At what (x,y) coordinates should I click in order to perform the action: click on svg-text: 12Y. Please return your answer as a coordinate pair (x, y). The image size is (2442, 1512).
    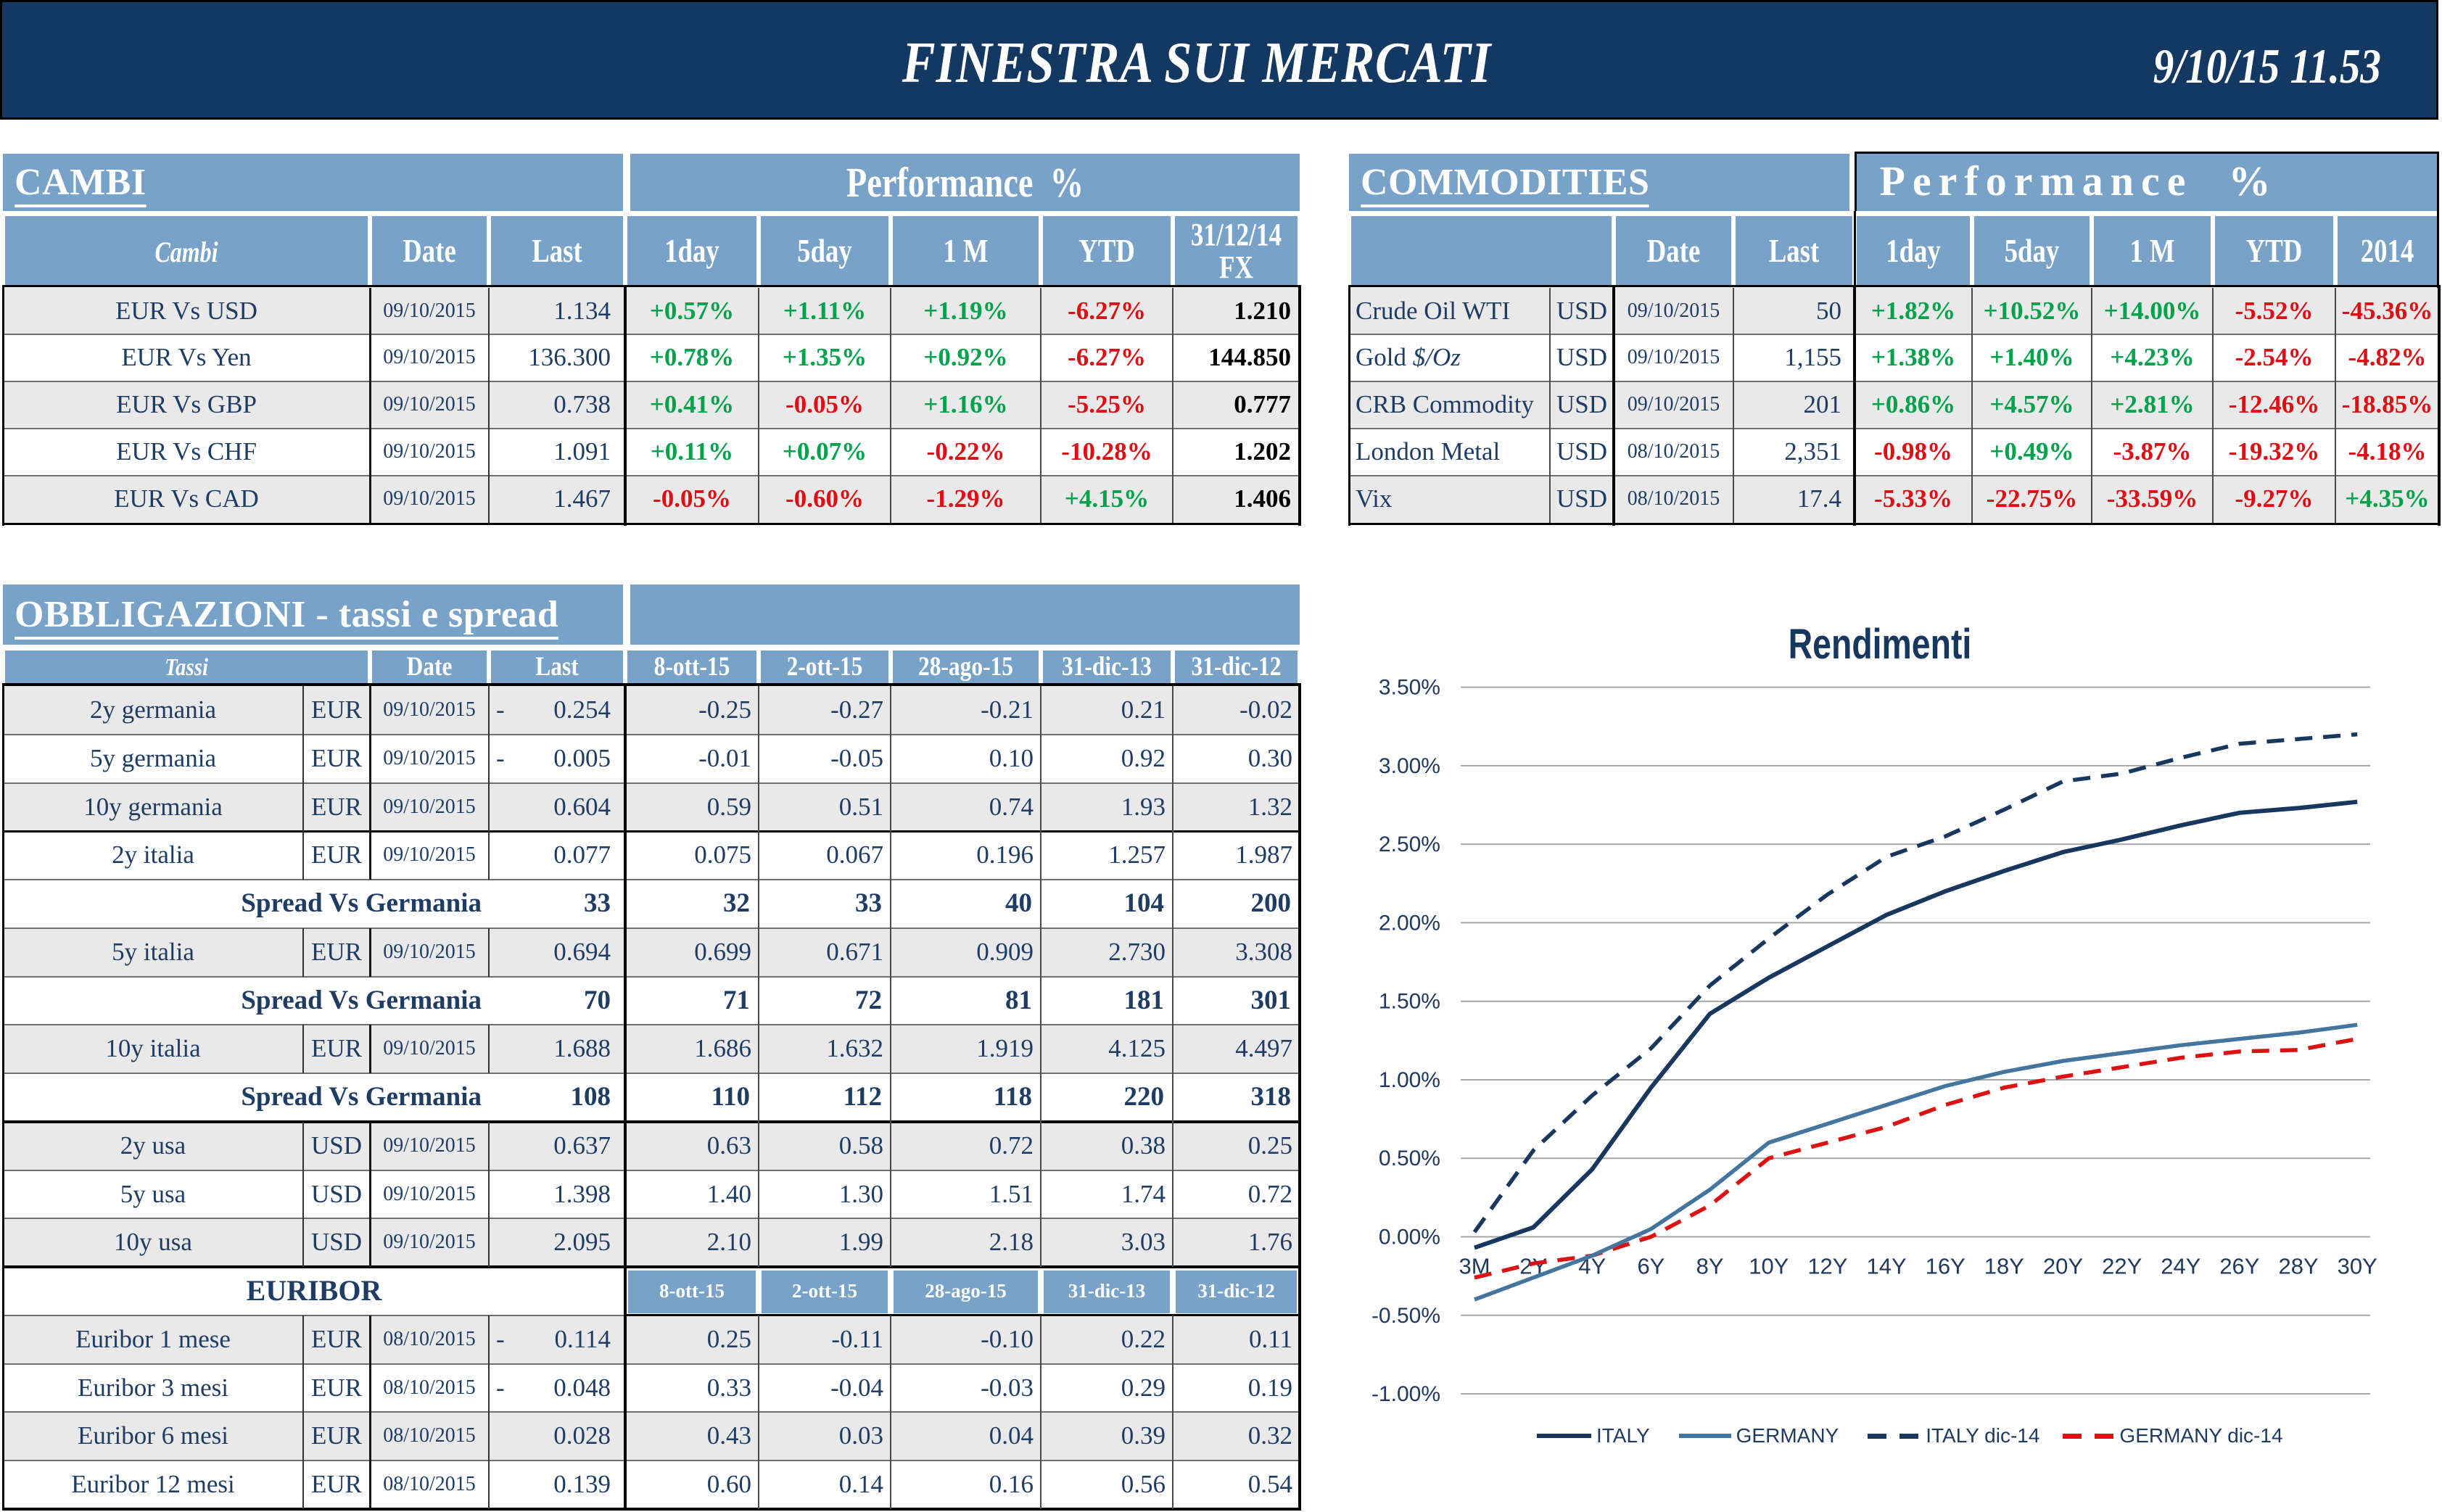
    Looking at the image, I should click on (1827, 1266).